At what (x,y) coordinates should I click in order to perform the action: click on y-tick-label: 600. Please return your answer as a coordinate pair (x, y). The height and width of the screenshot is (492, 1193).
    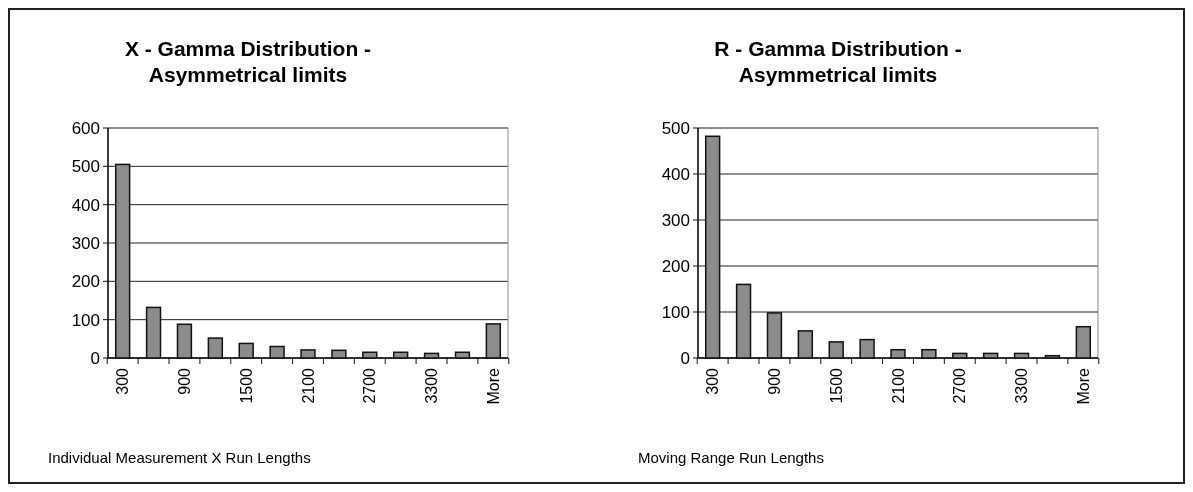
    Looking at the image, I should click on (85, 128).